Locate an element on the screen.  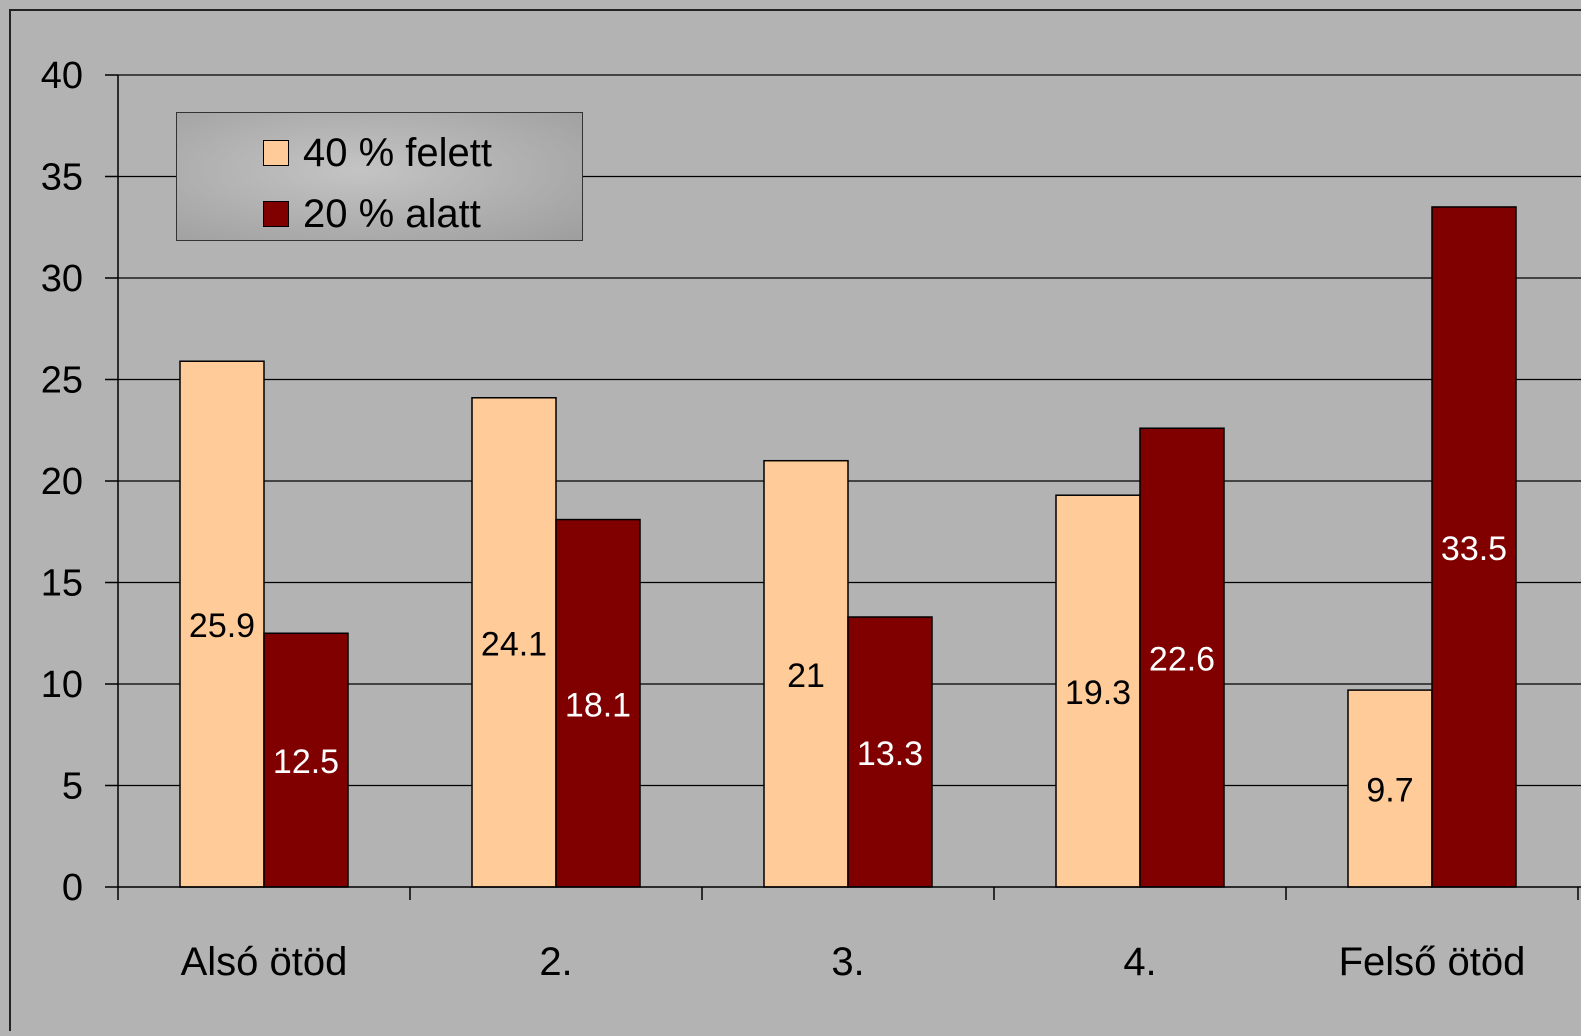
data-label-series-1-0: 12.5 is located at coordinates (306, 762).